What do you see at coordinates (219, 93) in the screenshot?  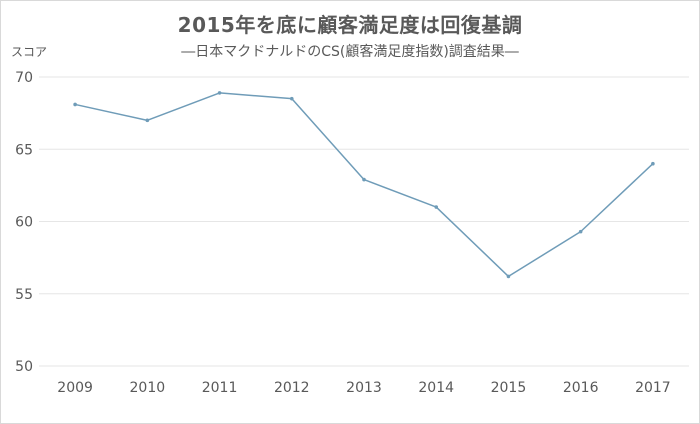 I see `data-point-2011` at bounding box center [219, 93].